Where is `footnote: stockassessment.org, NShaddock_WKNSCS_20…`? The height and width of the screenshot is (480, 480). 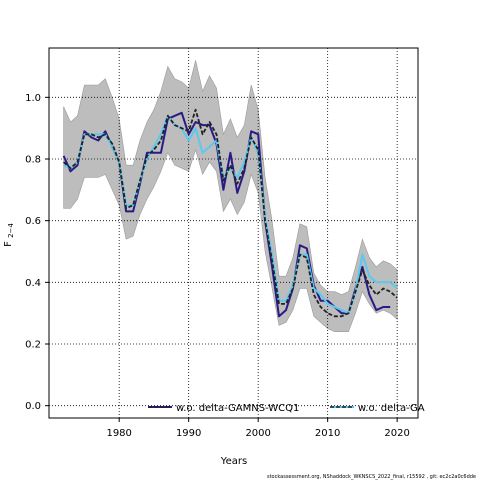
footnote: stockassessment.org, NShaddock_WKNSCS_20… is located at coordinates (371, 477).